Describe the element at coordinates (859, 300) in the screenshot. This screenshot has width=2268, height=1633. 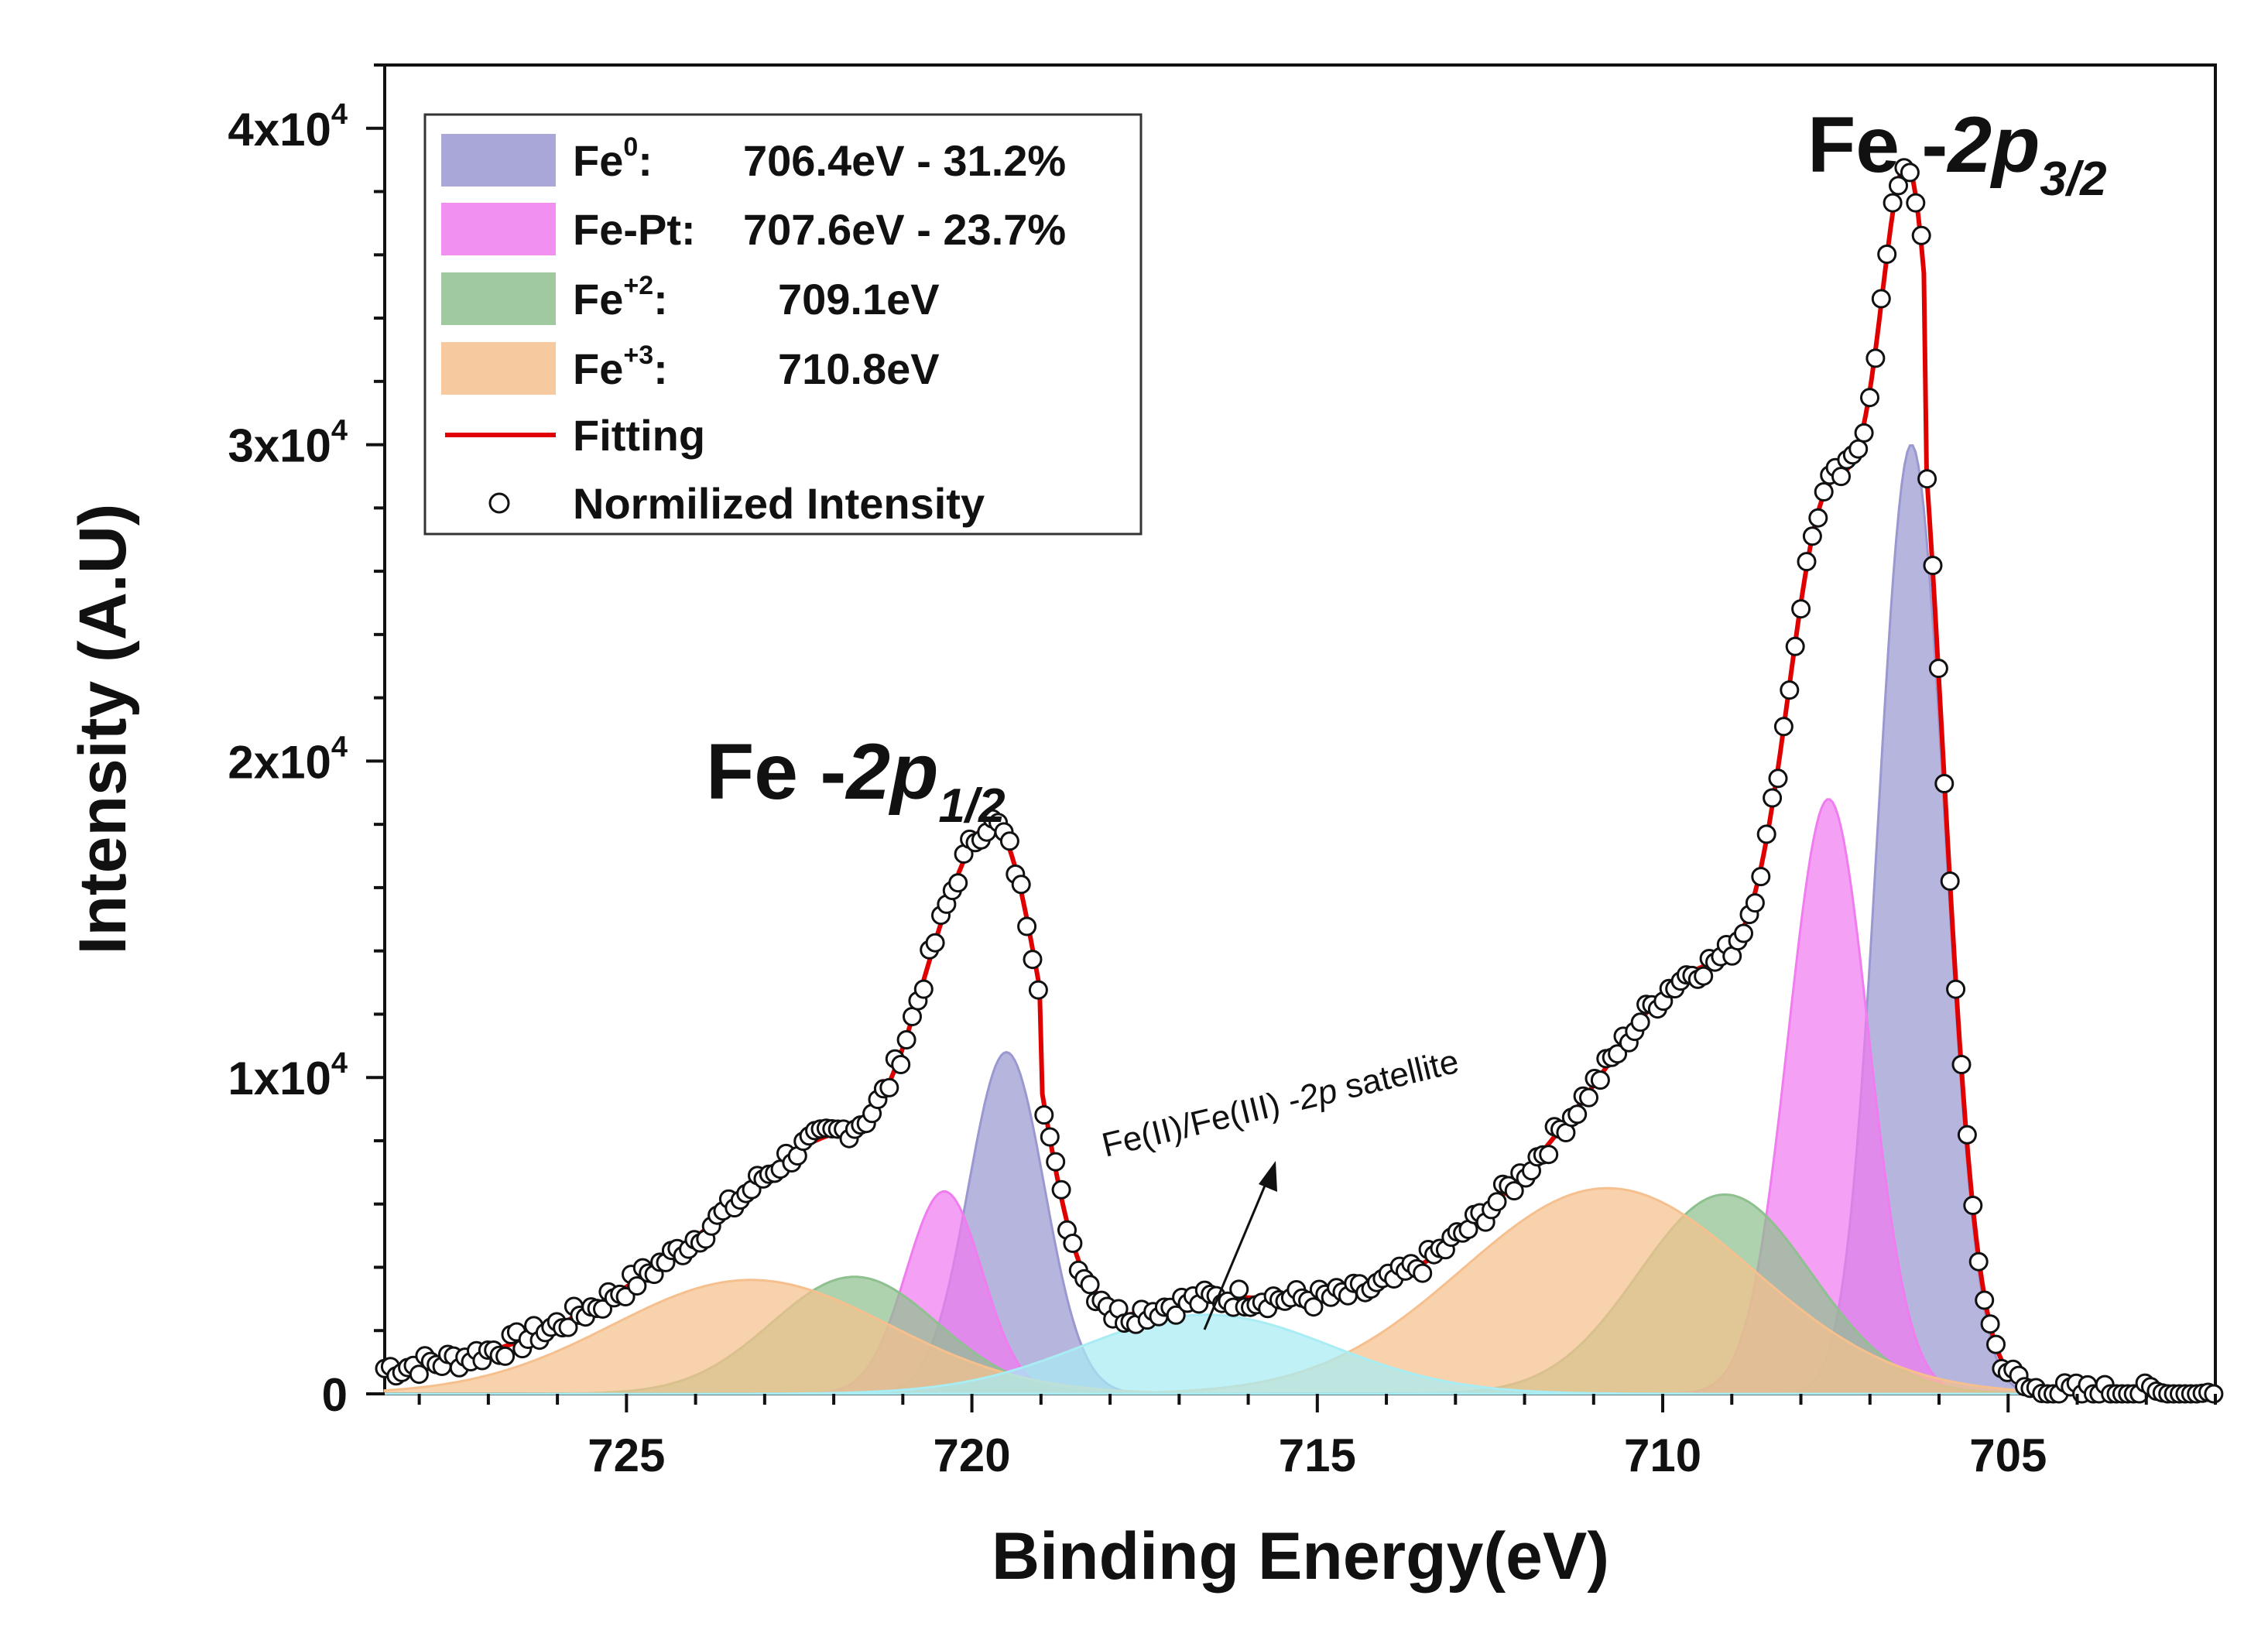
I see `legend-value: 709.1eV` at that location.